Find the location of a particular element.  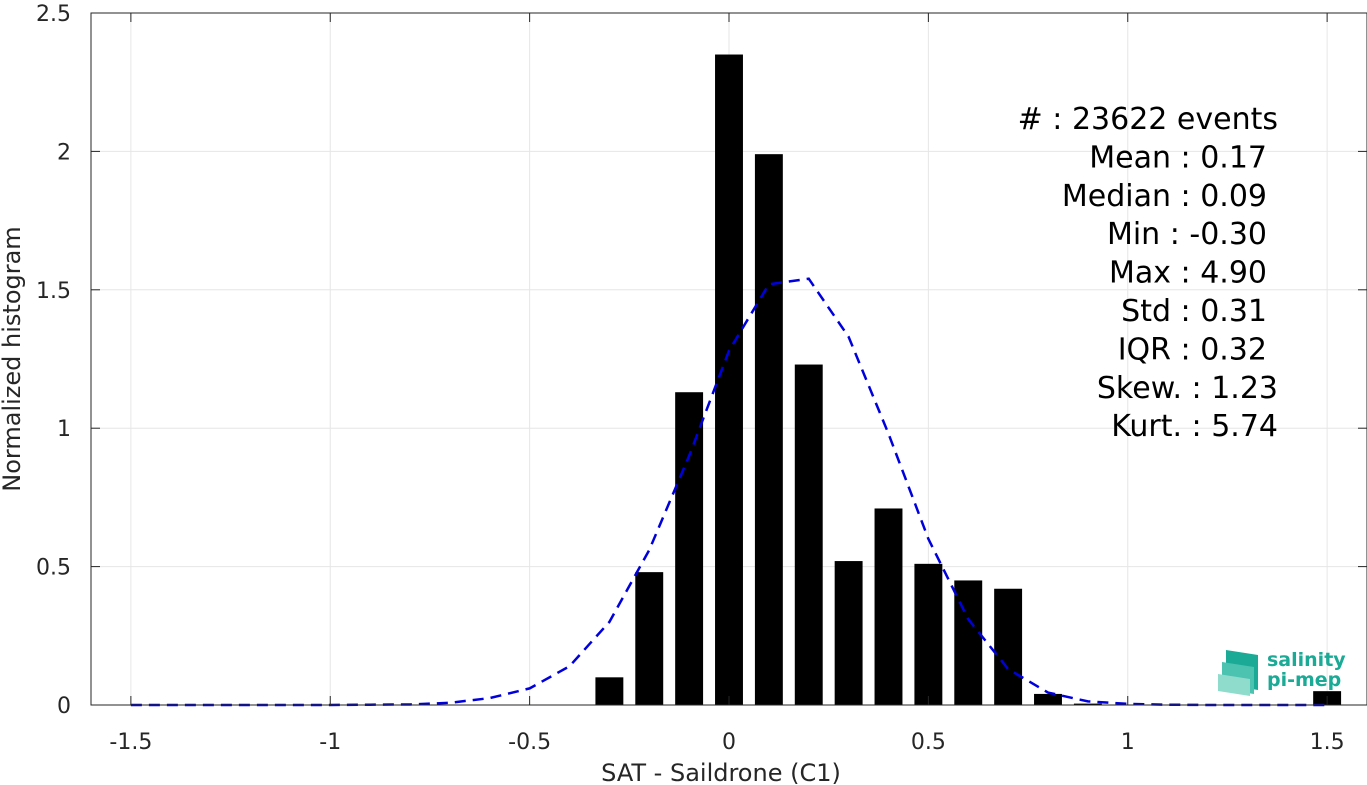

x-tick-label: -1.5 is located at coordinates (130, 742).